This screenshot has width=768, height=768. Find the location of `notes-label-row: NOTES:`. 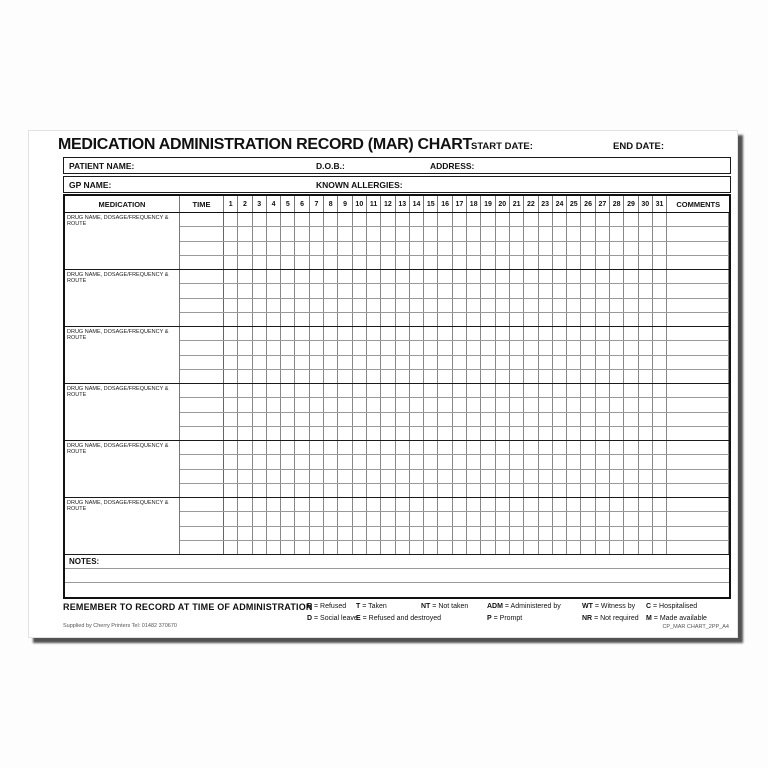

notes-label-row: NOTES: is located at coordinates (397, 562).